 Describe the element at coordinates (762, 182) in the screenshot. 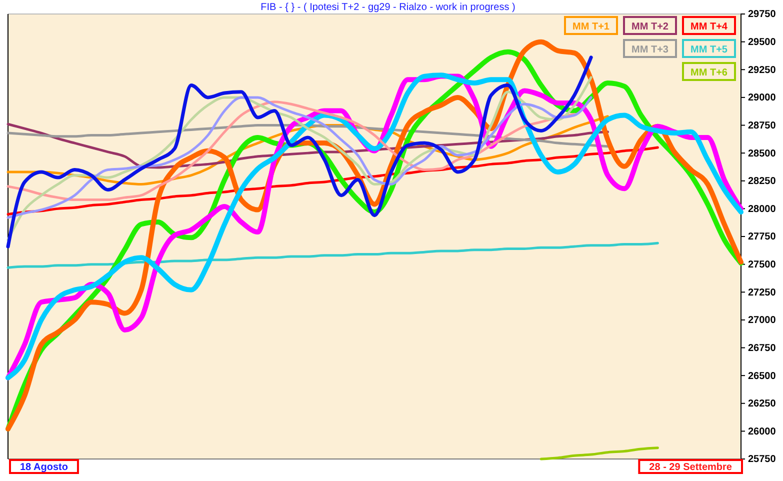

I see `y-tick-label: 28250` at that location.